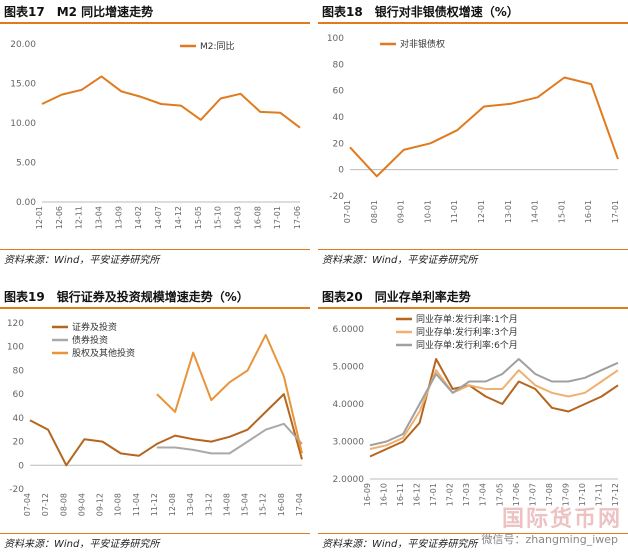 This screenshot has width=628, height=555. I want to click on y-tick-label: 4.0000, so click(349, 405).